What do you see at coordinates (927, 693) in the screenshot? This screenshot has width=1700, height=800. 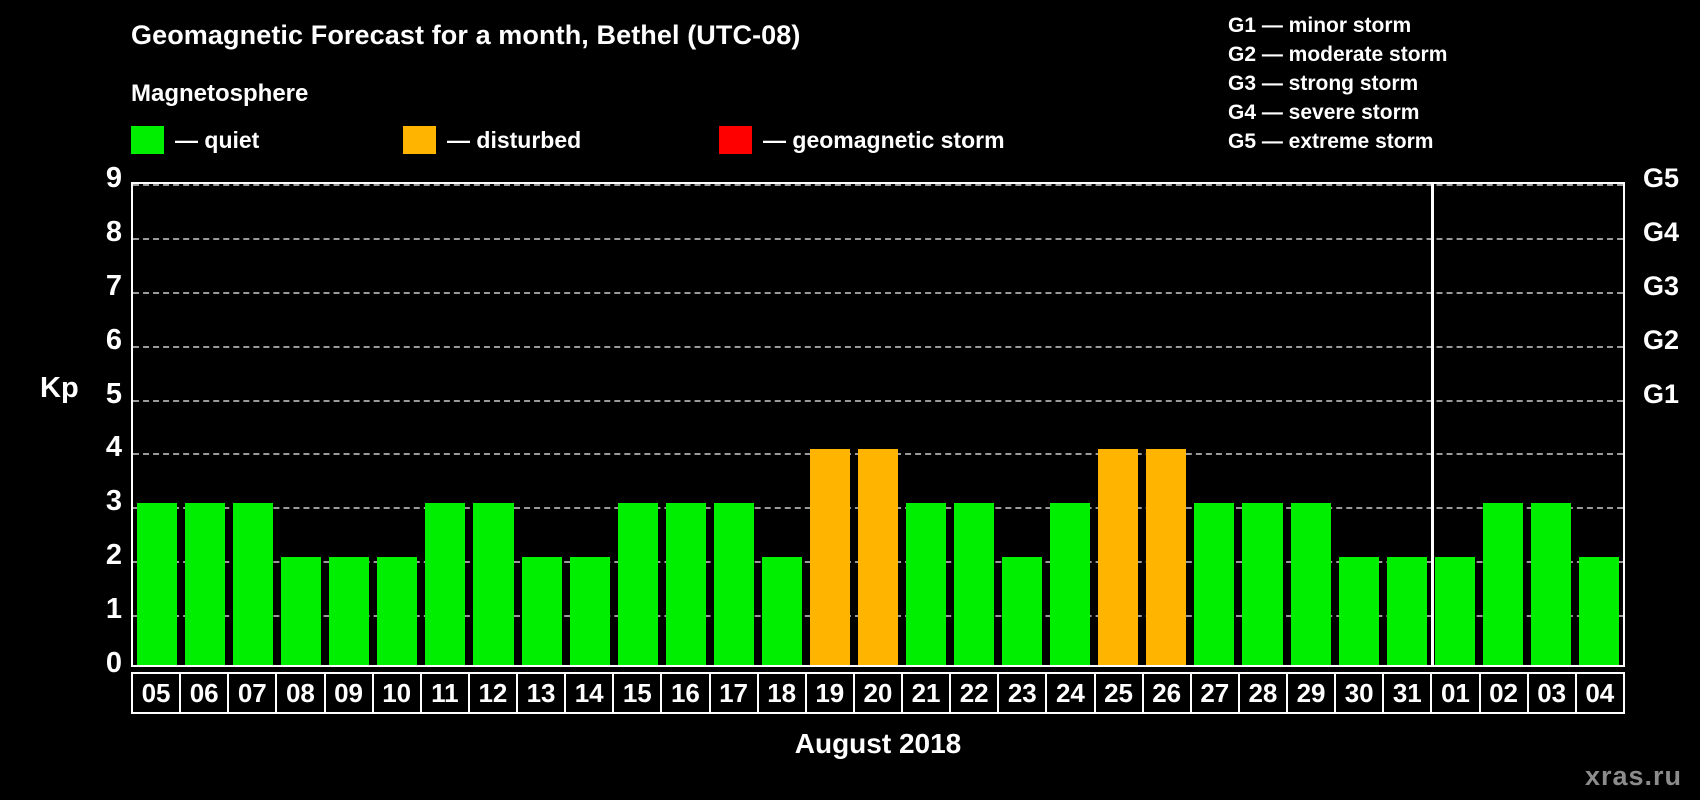 I see `day-label-21: 21` at bounding box center [927, 693].